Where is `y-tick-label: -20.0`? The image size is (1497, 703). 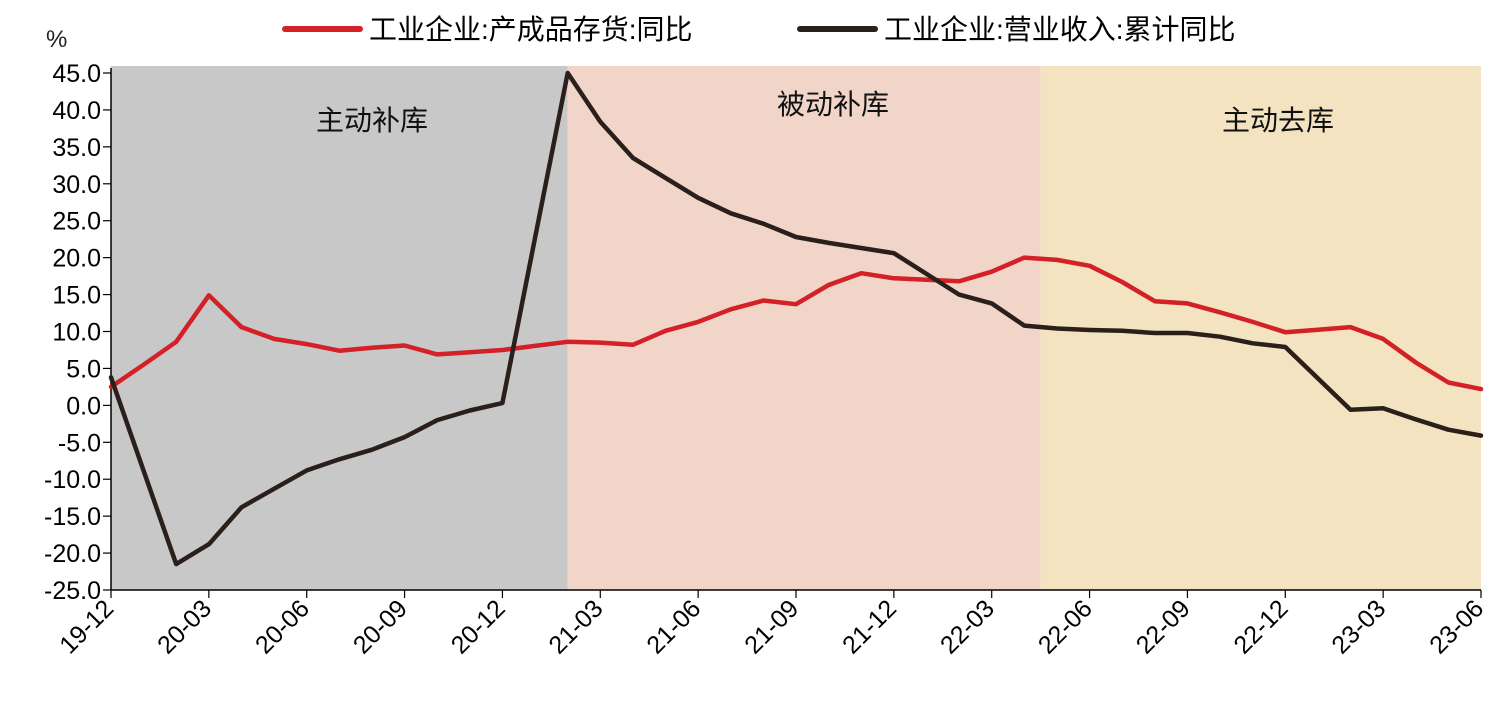 y-tick-label: -20.0 is located at coordinates (72, 554).